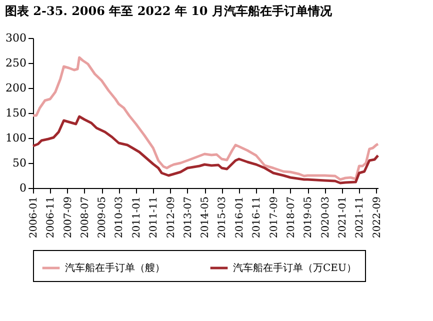  I want to click on chart-title: 图表 2-35. 2006 年至 2022 年 10 月汽车船在手订单情况, so click(169, 11).